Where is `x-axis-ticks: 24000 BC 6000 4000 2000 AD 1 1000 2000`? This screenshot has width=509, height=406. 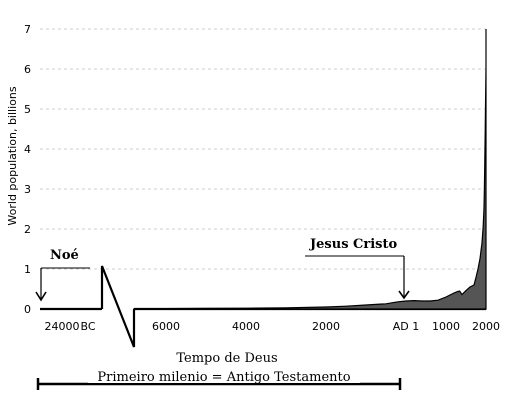 x-axis-ticks: 24000 BC 6000 4000 2000 AD 1 1000 2000 is located at coordinates (273, 326).